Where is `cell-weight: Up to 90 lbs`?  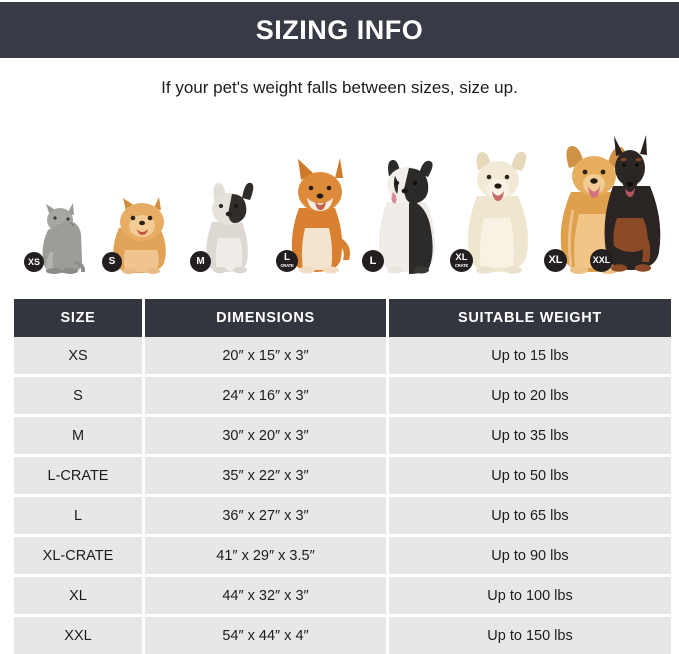 cell-weight: Up to 90 lbs is located at coordinates (530, 557).